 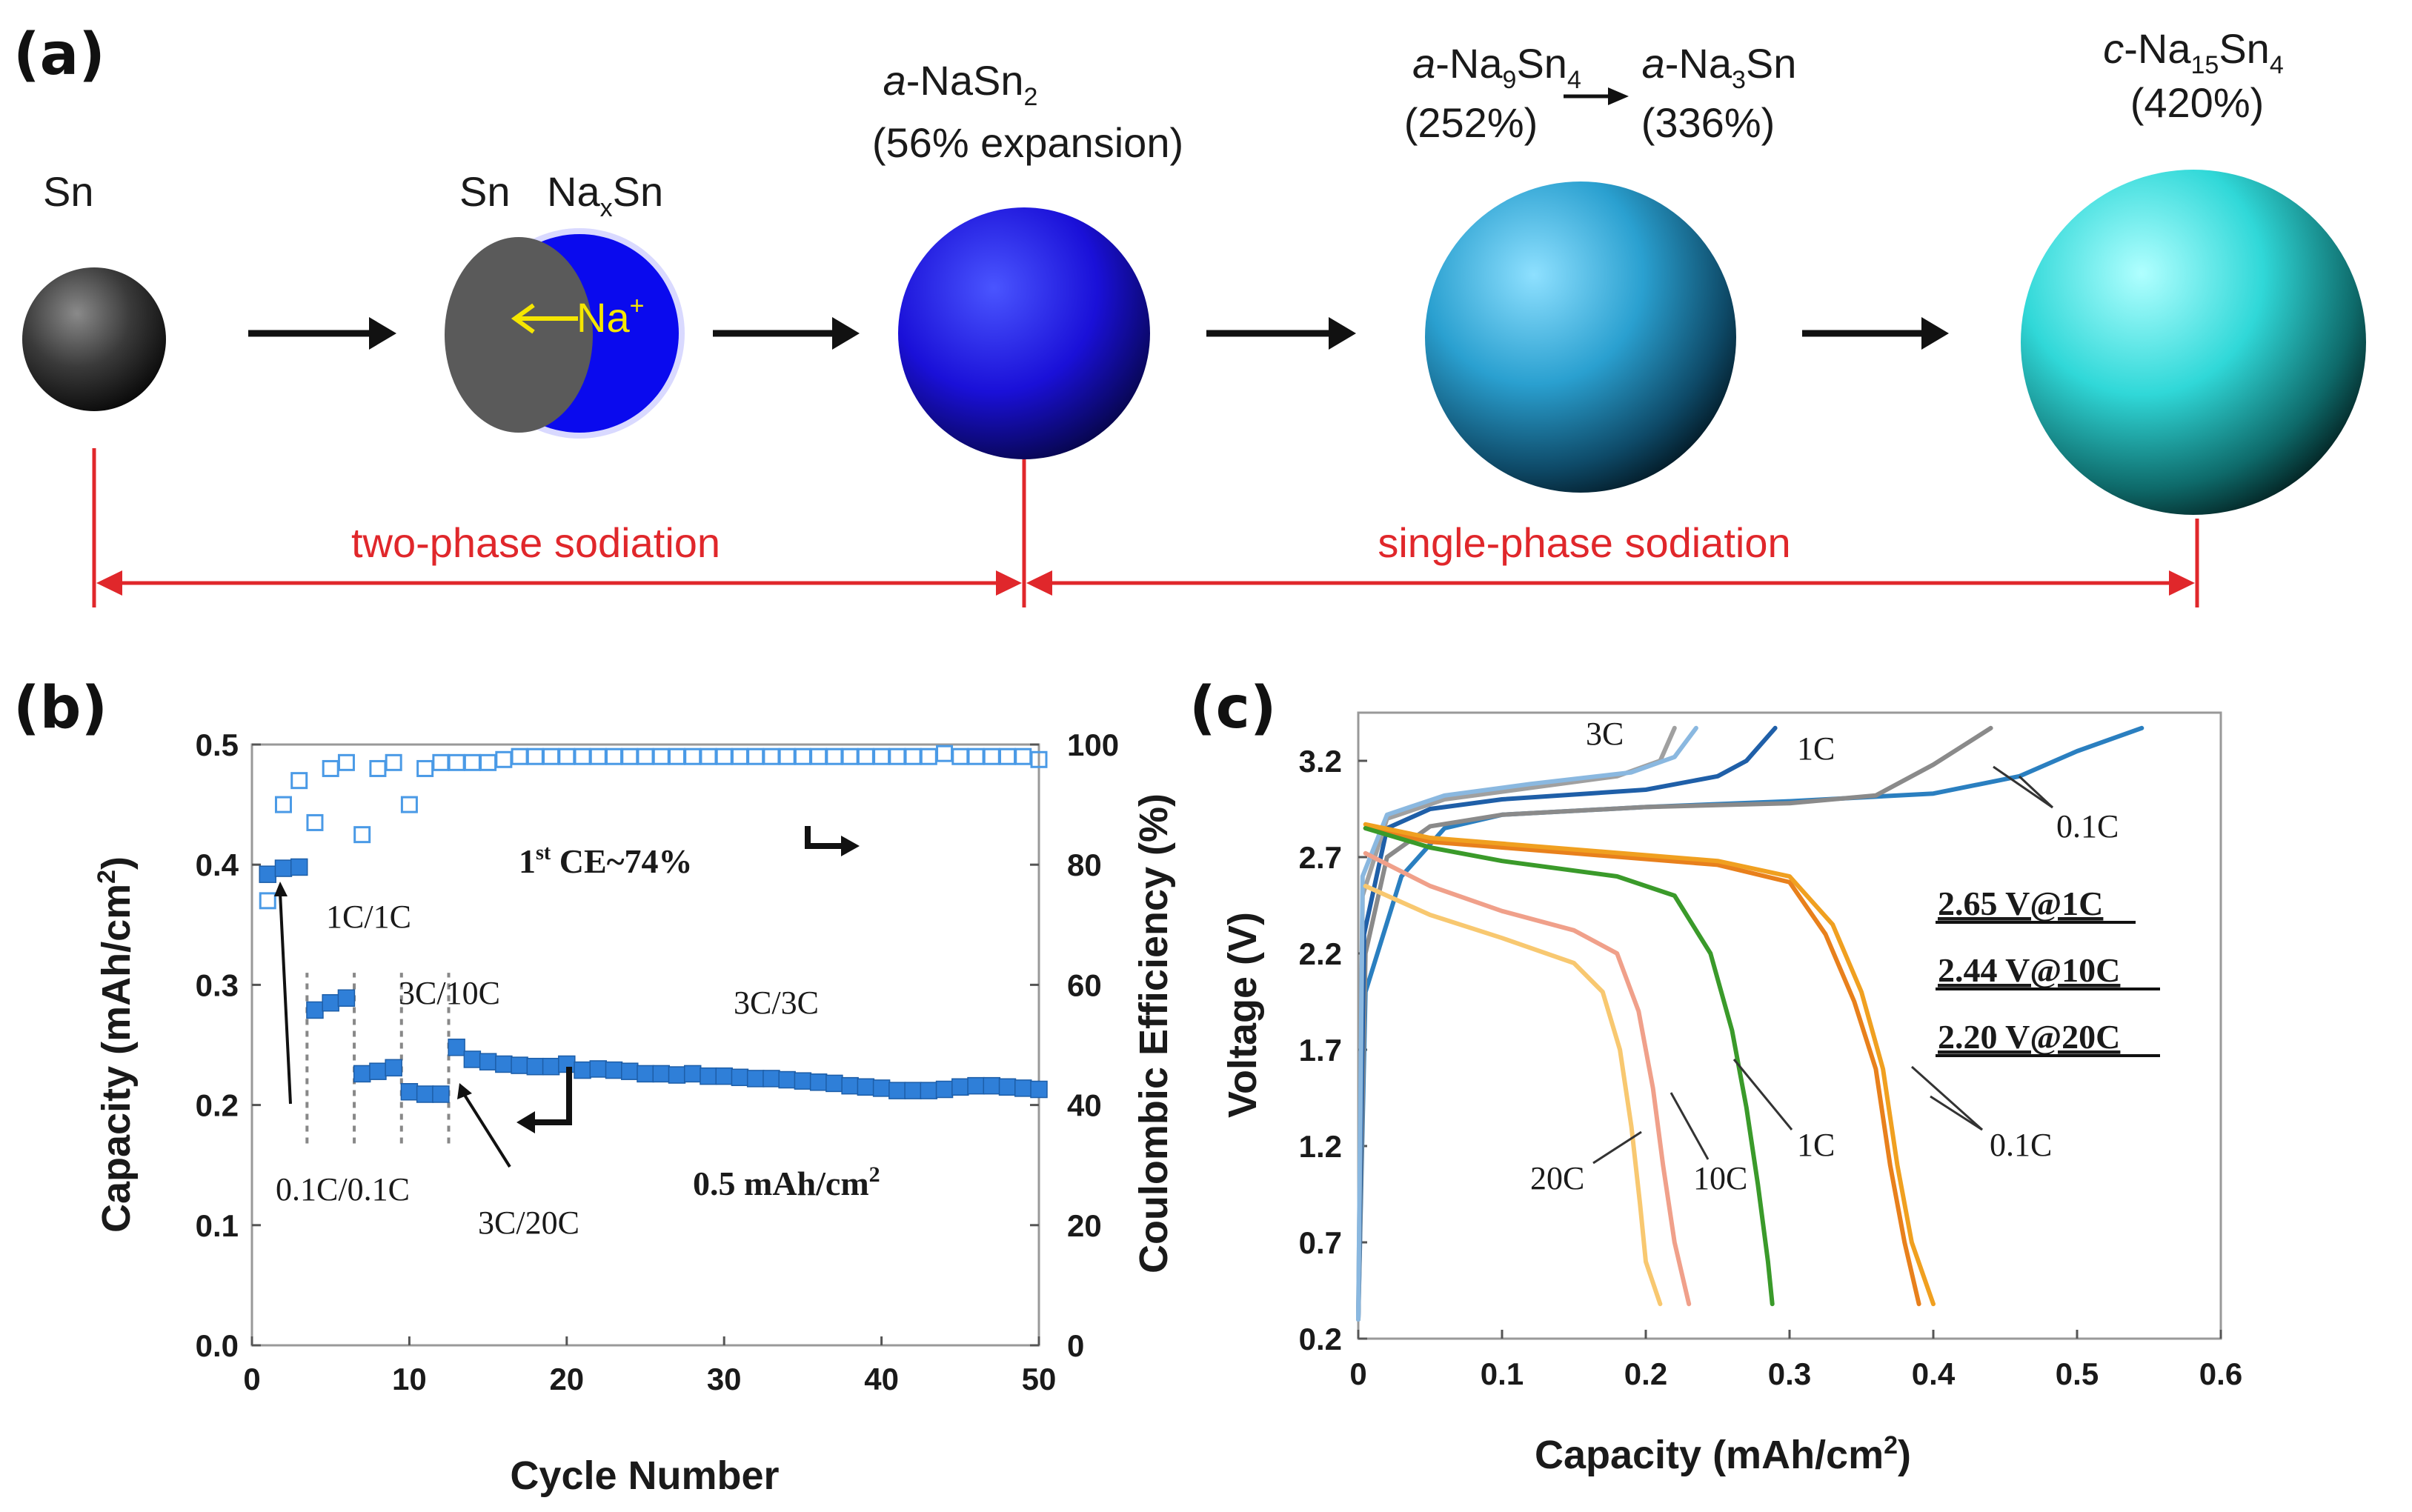 What do you see at coordinates (645, 1045) in the screenshot?
I see `panel-b-frame` at bounding box center [645, 1045].